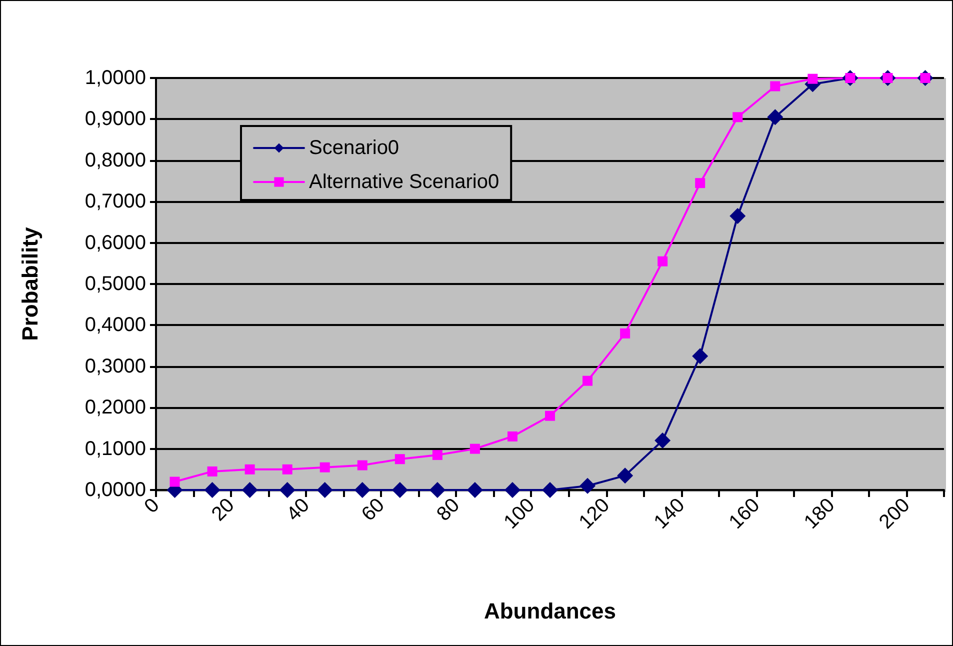 This screenshot has height=646, width=953. What do you see at coordinates (223, 510) in the screenshot?
I see `x-tick-label: 20` at bounding box center [223, 510].